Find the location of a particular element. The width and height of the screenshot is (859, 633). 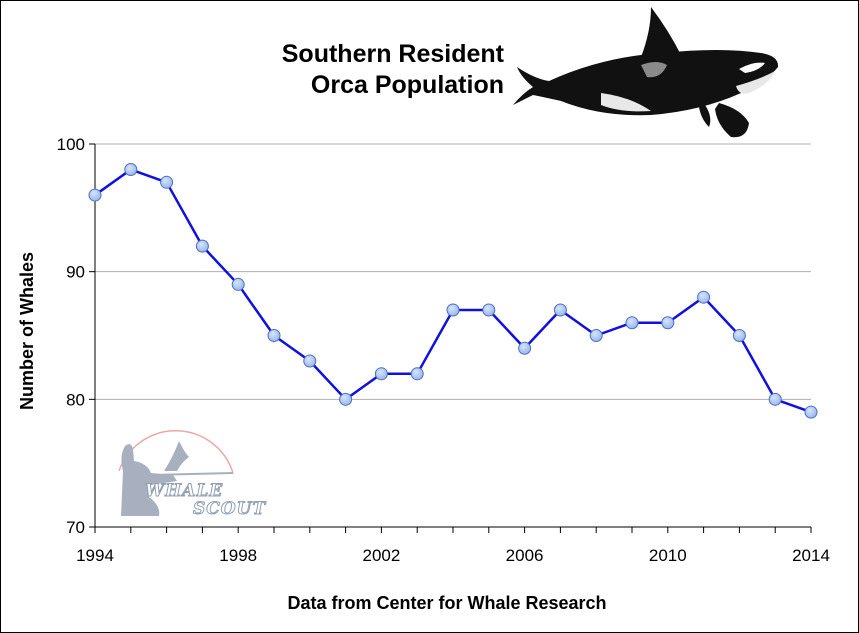

y-tick-label: 100 is located at coordinates (71, 144).